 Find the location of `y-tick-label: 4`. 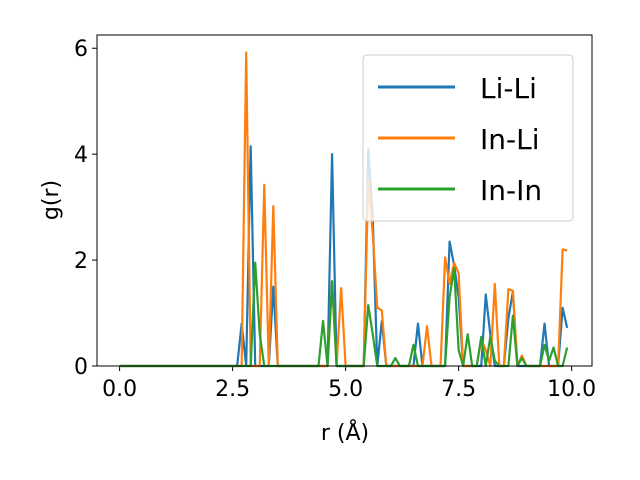

y-tick-label: 4 is located at coordinates (81, 155).